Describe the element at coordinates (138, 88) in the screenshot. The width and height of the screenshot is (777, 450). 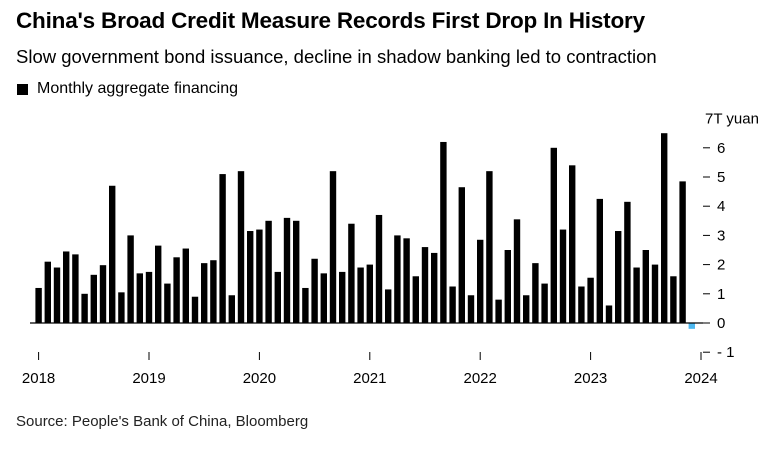
I see `legend-label: Monthly aggregate financing` at that location.